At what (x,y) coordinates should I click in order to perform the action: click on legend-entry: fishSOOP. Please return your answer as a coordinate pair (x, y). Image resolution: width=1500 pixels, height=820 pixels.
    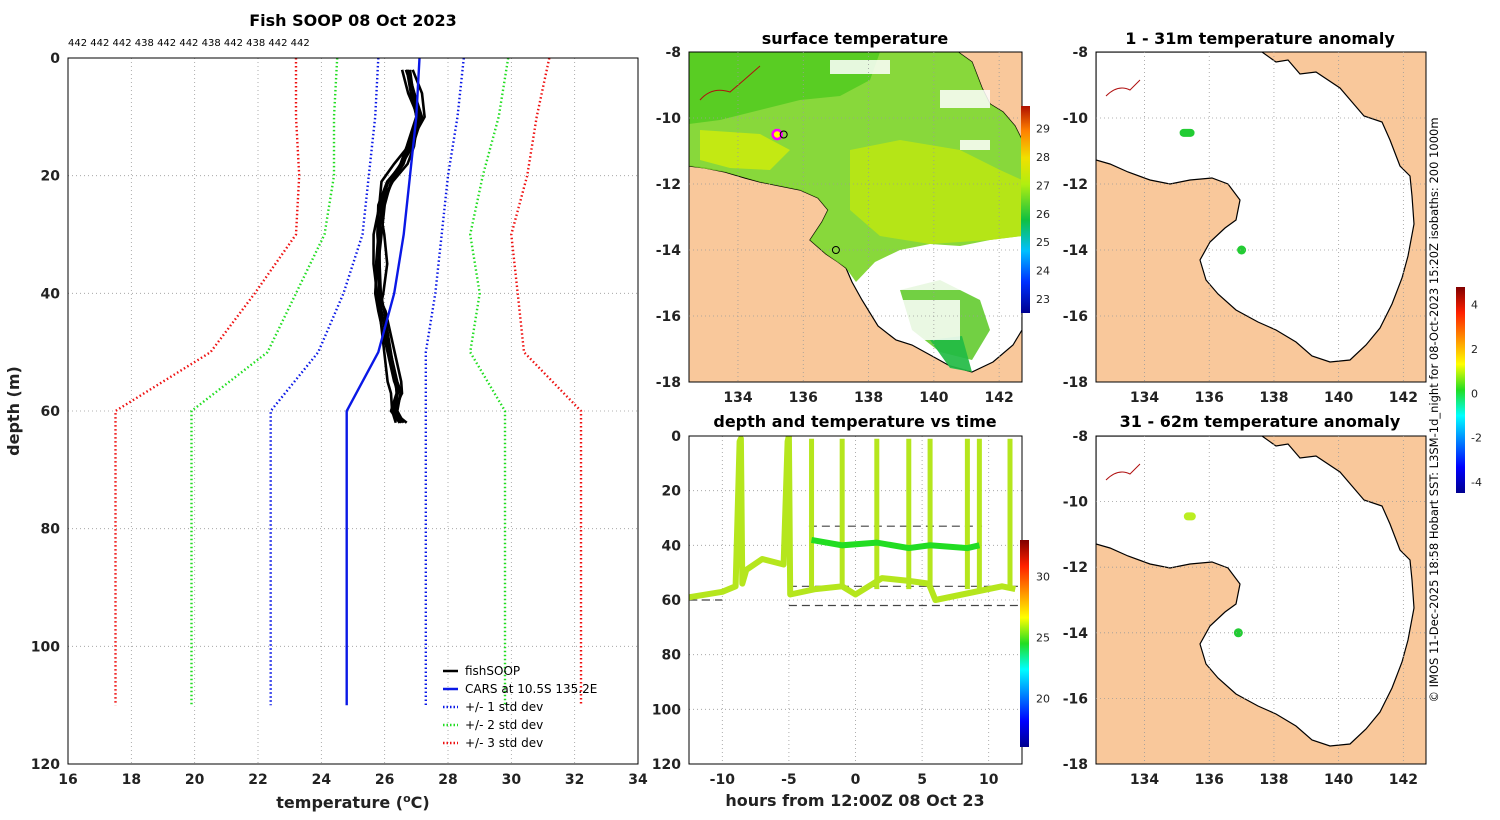
    Looking at the image, I should click on (492, 671).